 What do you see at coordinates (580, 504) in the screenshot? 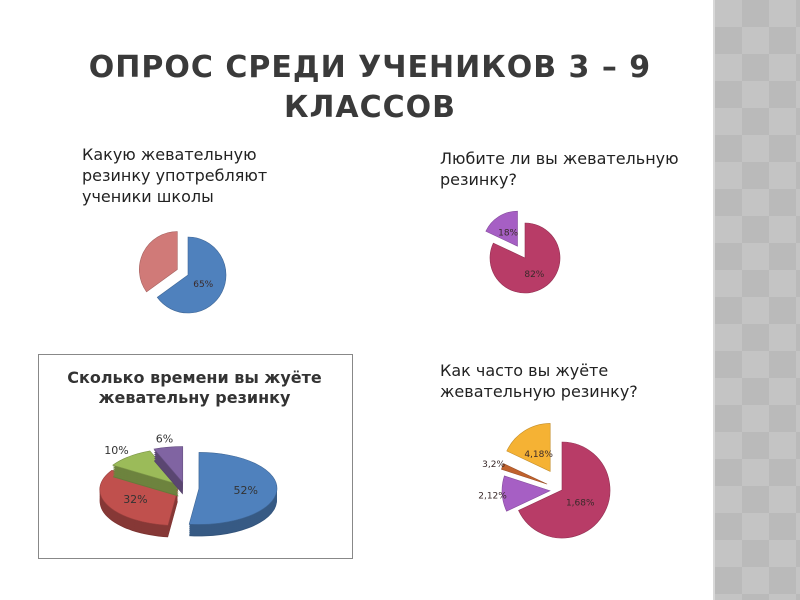
I see `chart4-data-label-0: 1,68%` at bounding box center [580, 504].